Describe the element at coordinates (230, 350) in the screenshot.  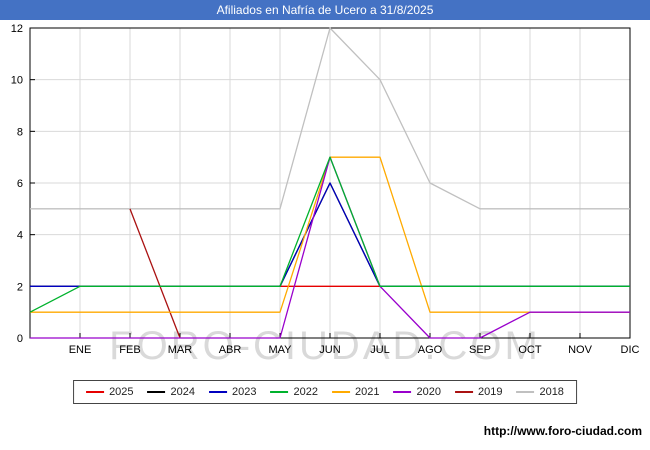
I see `x-tick-label: ABR` at that location.